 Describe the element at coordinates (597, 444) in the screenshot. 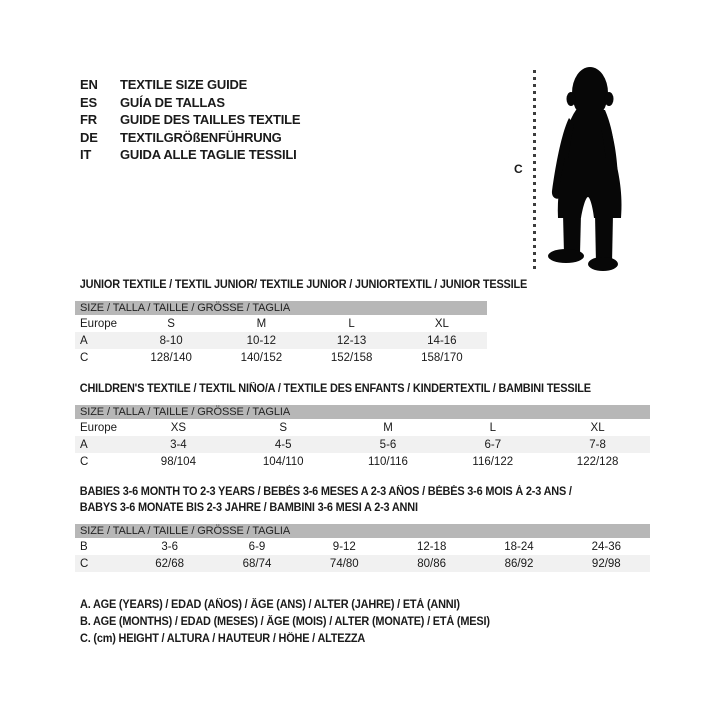

I see `cell-value: 7-8` at that location.